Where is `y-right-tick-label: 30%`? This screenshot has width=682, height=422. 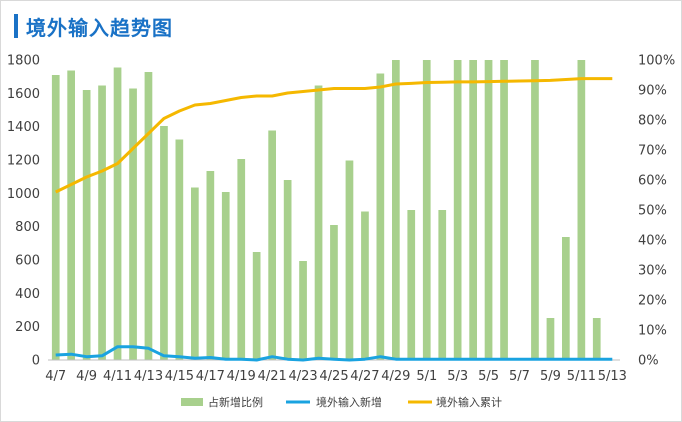 y-right-tick-label: 30% is located at coordinates (652, 271).